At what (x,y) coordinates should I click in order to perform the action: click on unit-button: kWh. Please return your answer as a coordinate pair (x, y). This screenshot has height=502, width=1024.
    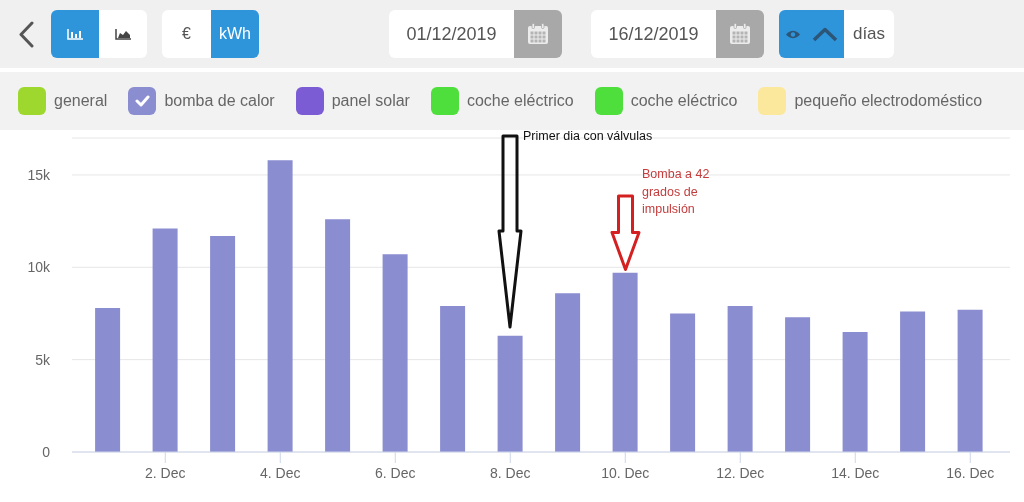
    Looking at the image, I should click on (235, 34).